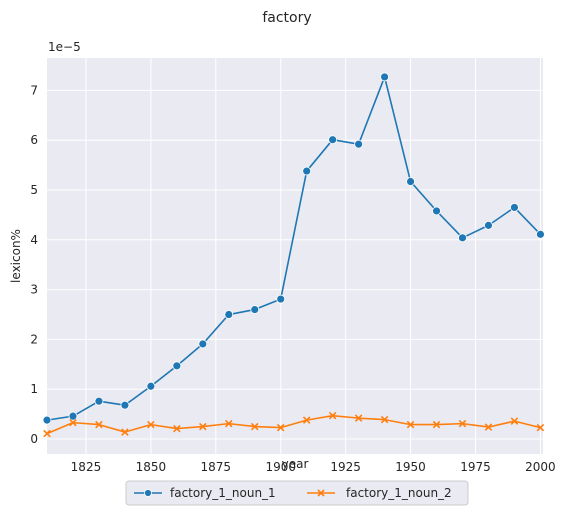 Image resolution: width=563 pixels, height=515 pixels. What do you see at coordinates (295, 464) in the screenshot?
I see `x-axis-title: year` at bounding box center [295, 464].